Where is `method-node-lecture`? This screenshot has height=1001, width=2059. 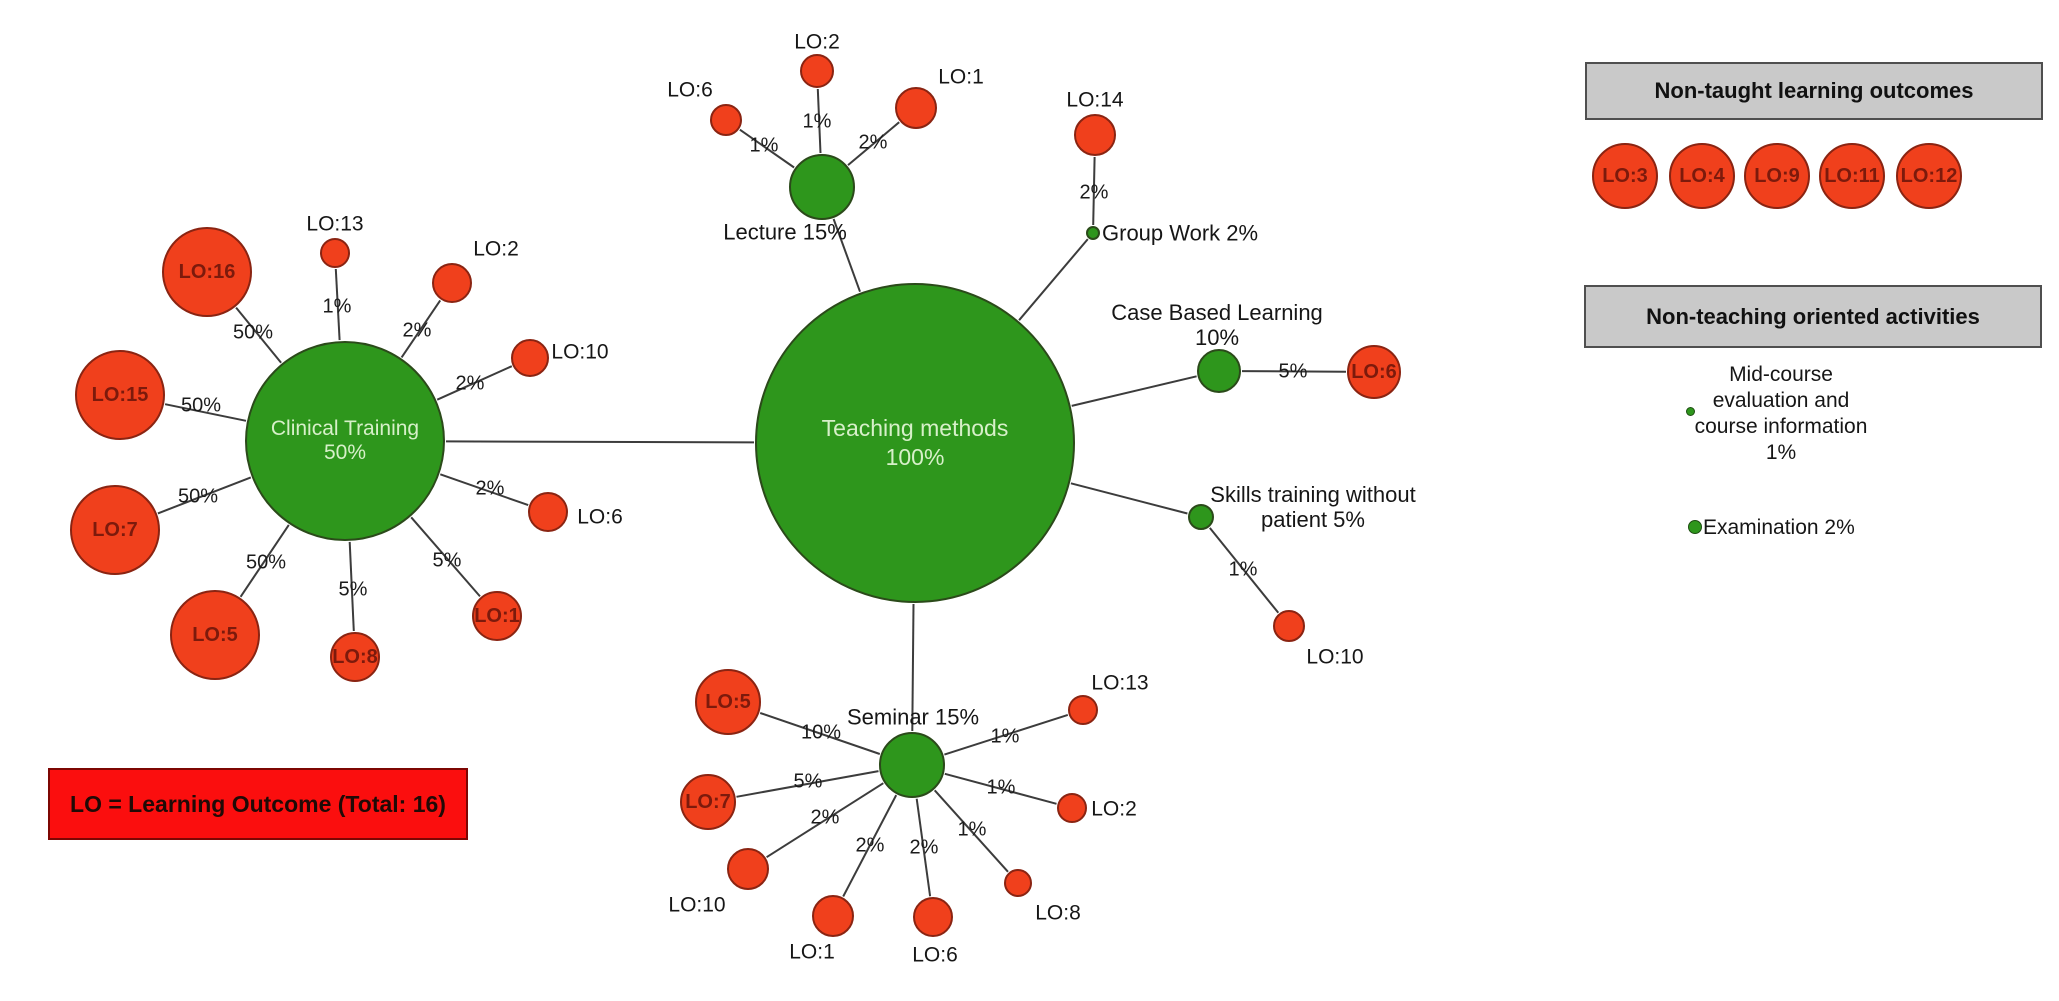 method-node-lecture is located at coordinates (822, 187).